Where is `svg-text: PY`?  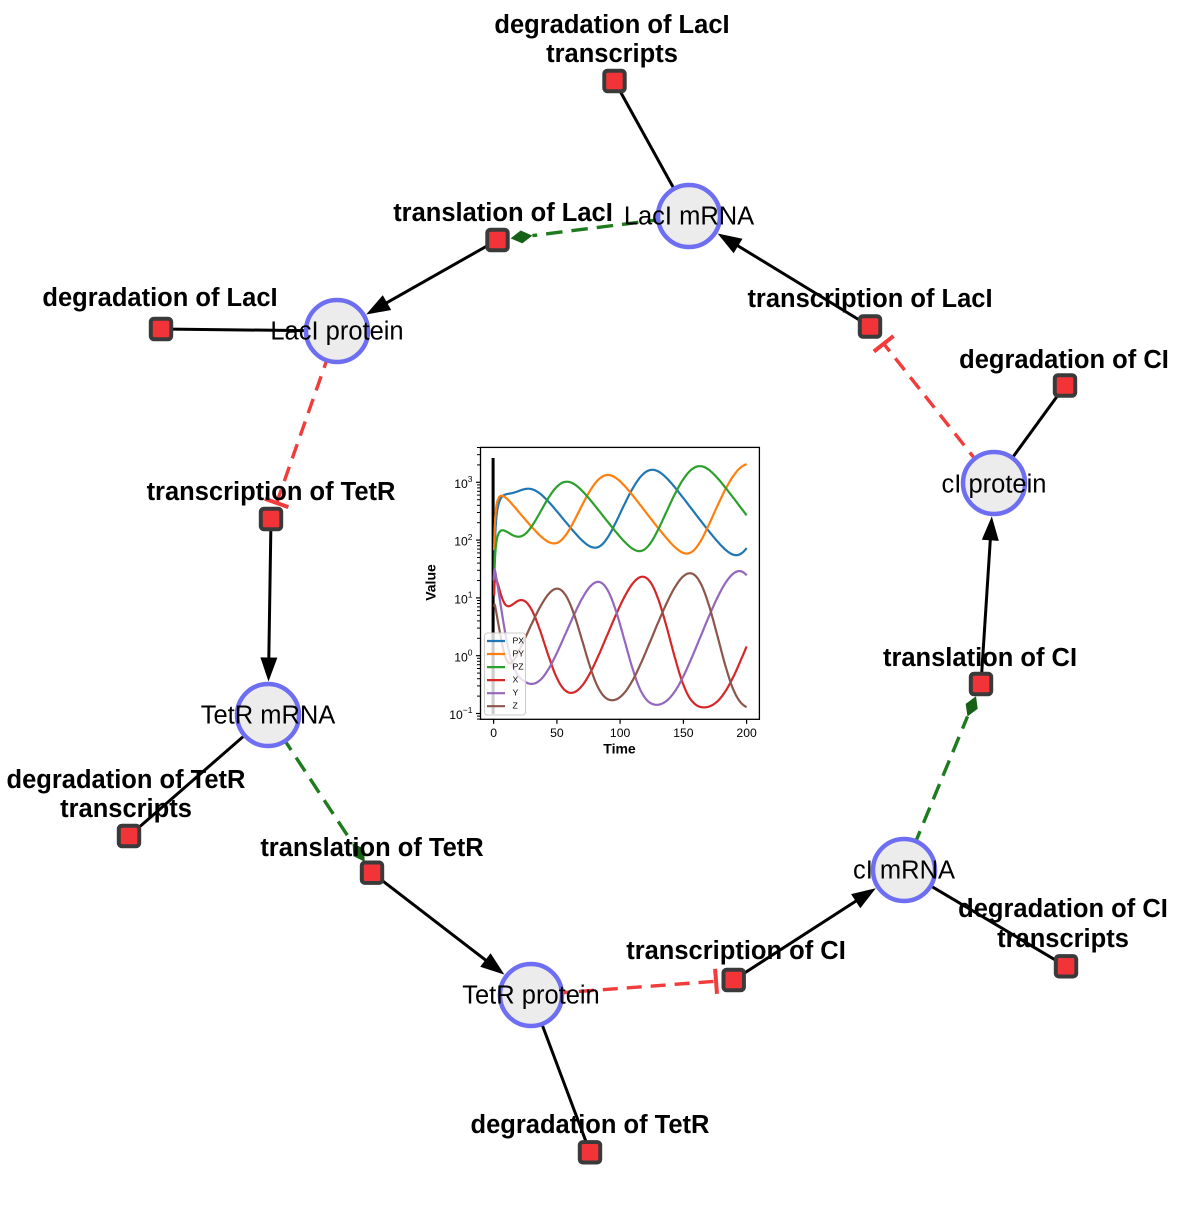 svg-text: PY is located at coordinates (519, 653).